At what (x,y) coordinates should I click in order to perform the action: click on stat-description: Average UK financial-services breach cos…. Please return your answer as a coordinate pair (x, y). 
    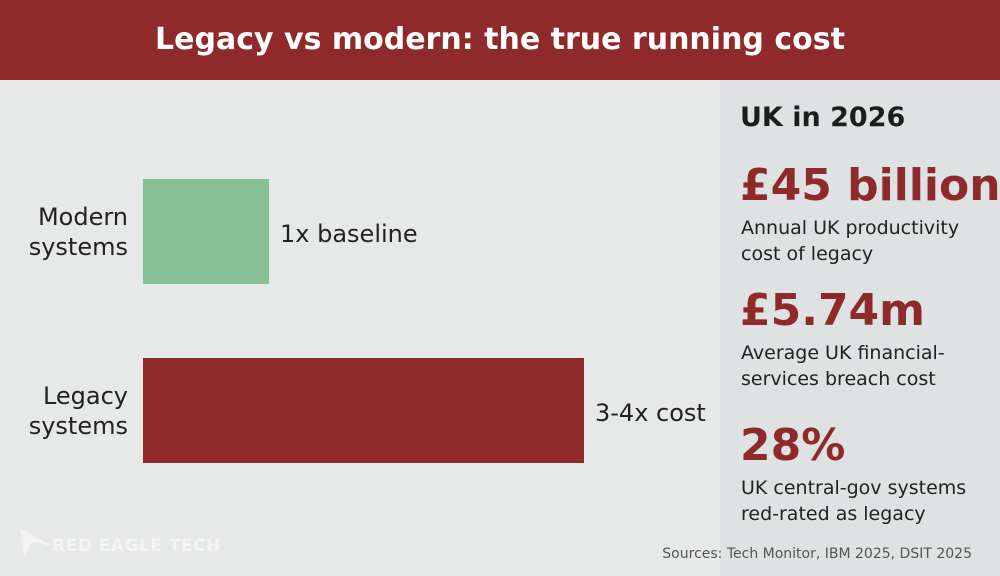
    Looking at the image, I should click on (843, 366).